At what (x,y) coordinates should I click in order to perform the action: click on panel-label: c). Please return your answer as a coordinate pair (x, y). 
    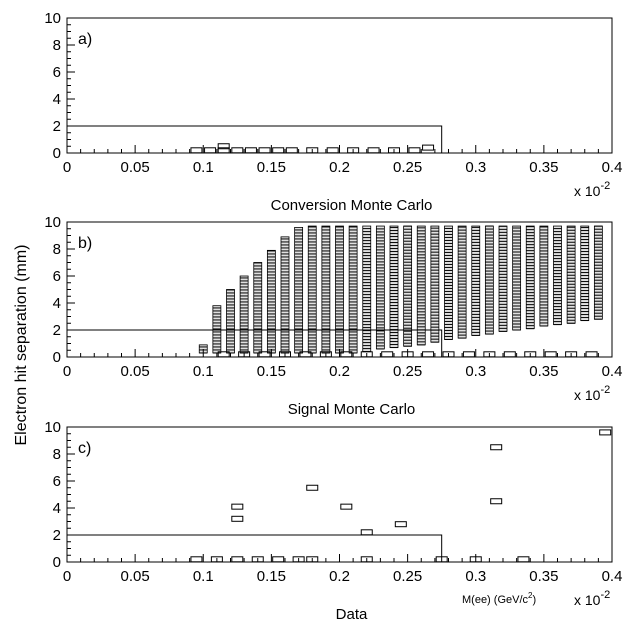
    Looking at the image, I should click on (84, 448).